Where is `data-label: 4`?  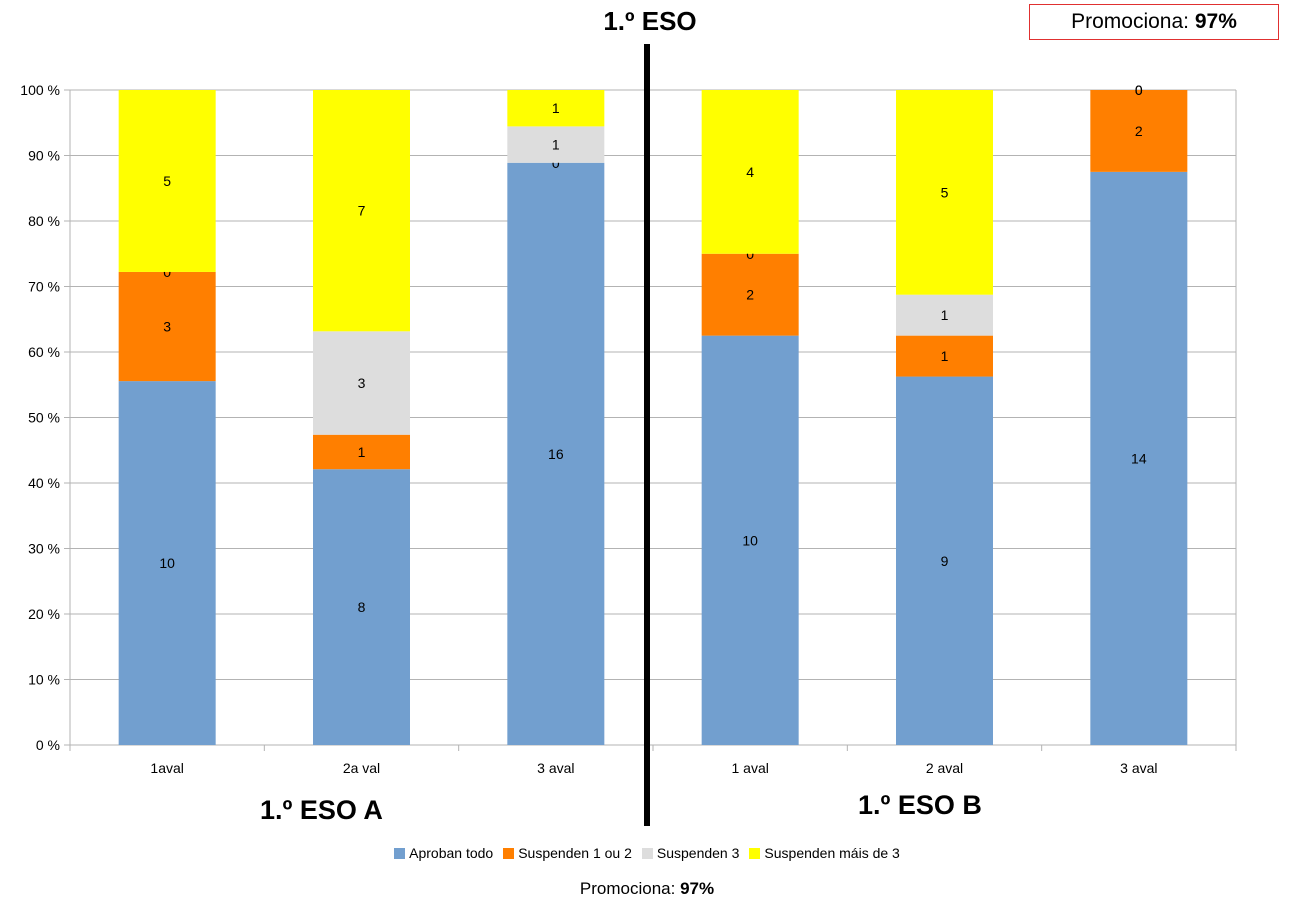 data-label: 4 is located at coordinates (750, 172).